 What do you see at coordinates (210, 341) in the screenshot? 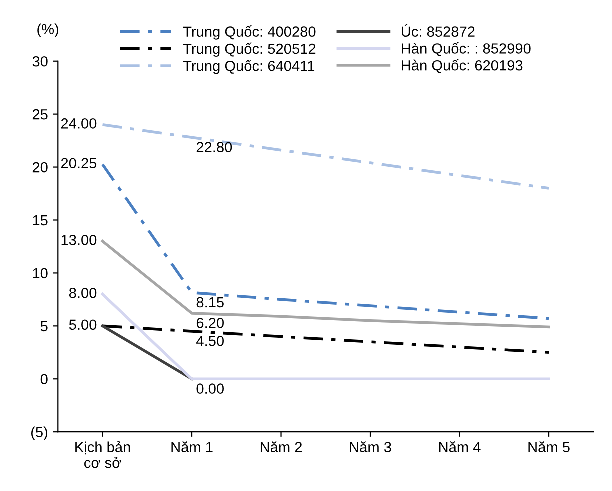
I see `data-label: 4.50` at bounding box center [210, 341].